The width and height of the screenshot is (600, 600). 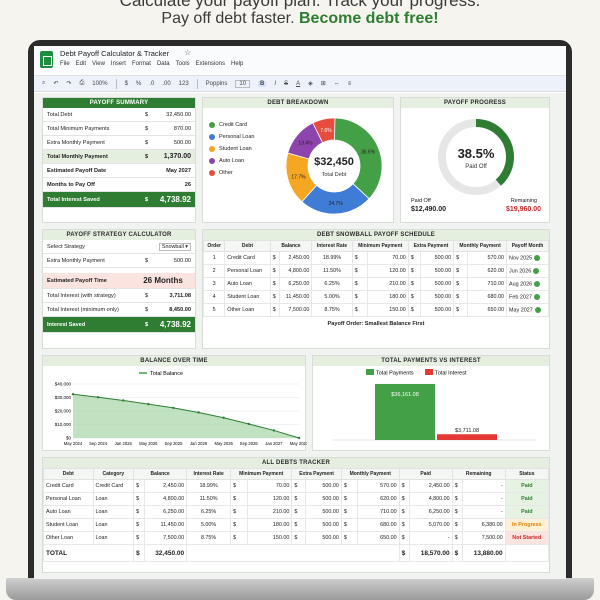 I want to click on menu-insert: Insert, so click(x=118, y=64).